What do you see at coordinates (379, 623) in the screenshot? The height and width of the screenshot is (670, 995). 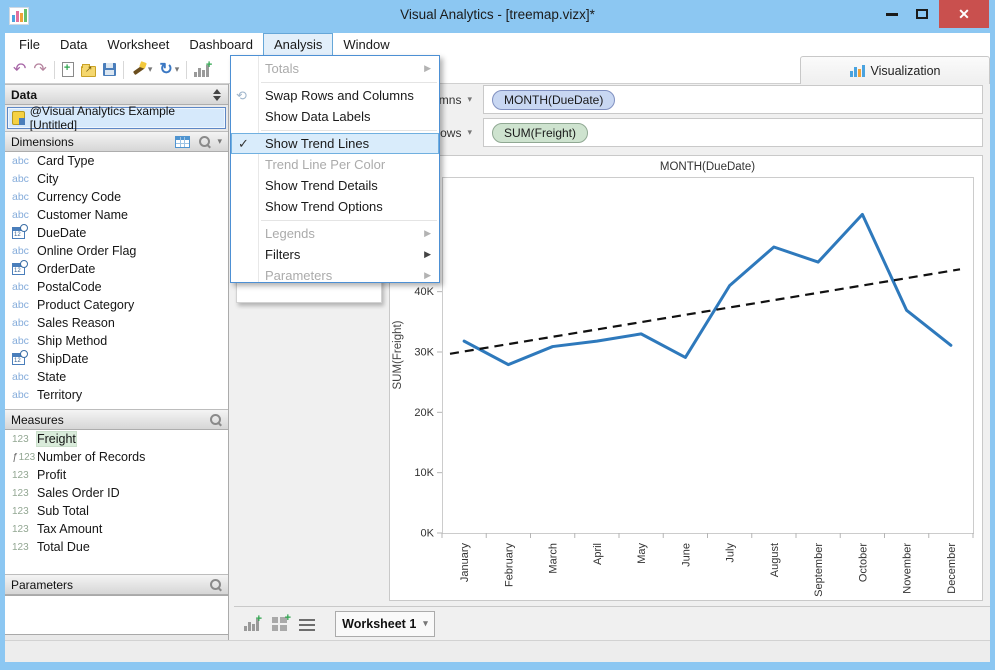 I see `worksheet-tab-label: Worksheet 1` at bounding box center [379, 623].